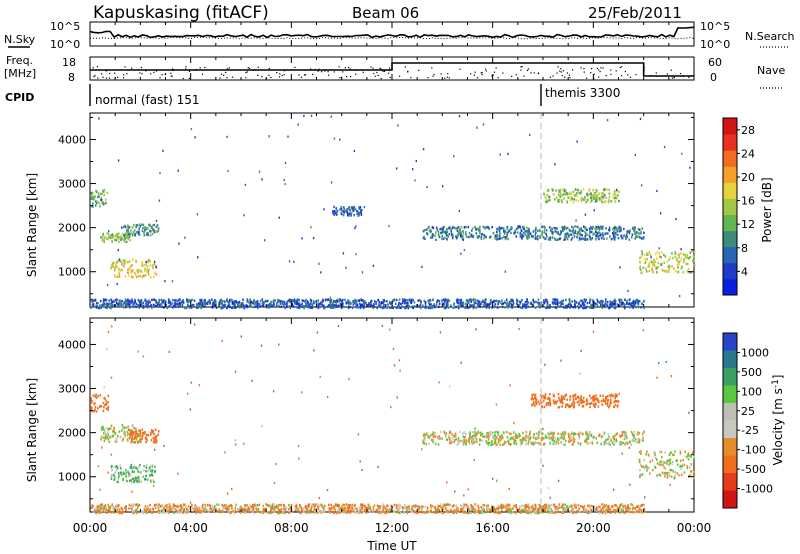  Describe the element at coordinates (399, 35) in the screenshot. I see `counts-panel: N.Sky 10^5 10^0 10^5 10^0 N.Search` at that location.